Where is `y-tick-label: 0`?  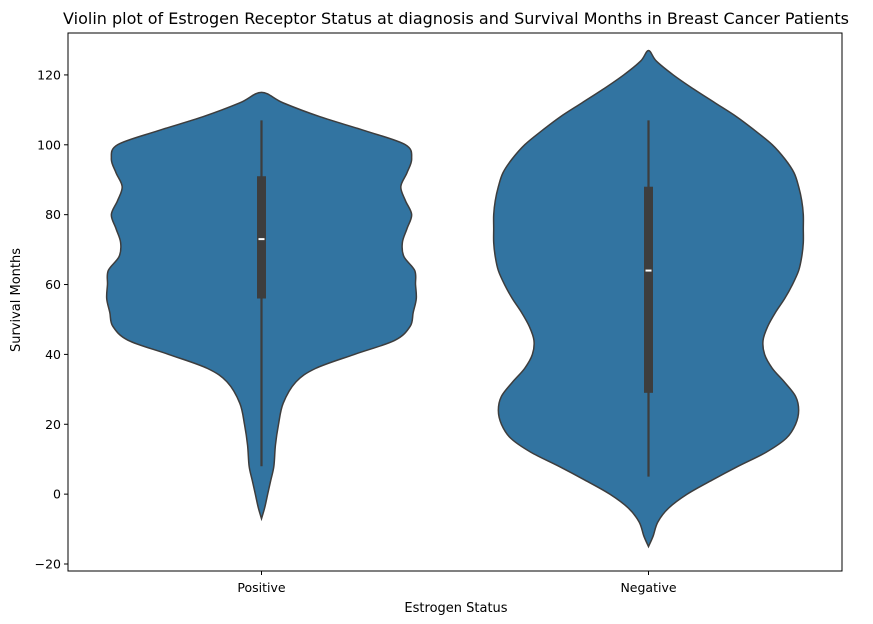 y-tick-label: 0 is located at coordinates (57, 494).